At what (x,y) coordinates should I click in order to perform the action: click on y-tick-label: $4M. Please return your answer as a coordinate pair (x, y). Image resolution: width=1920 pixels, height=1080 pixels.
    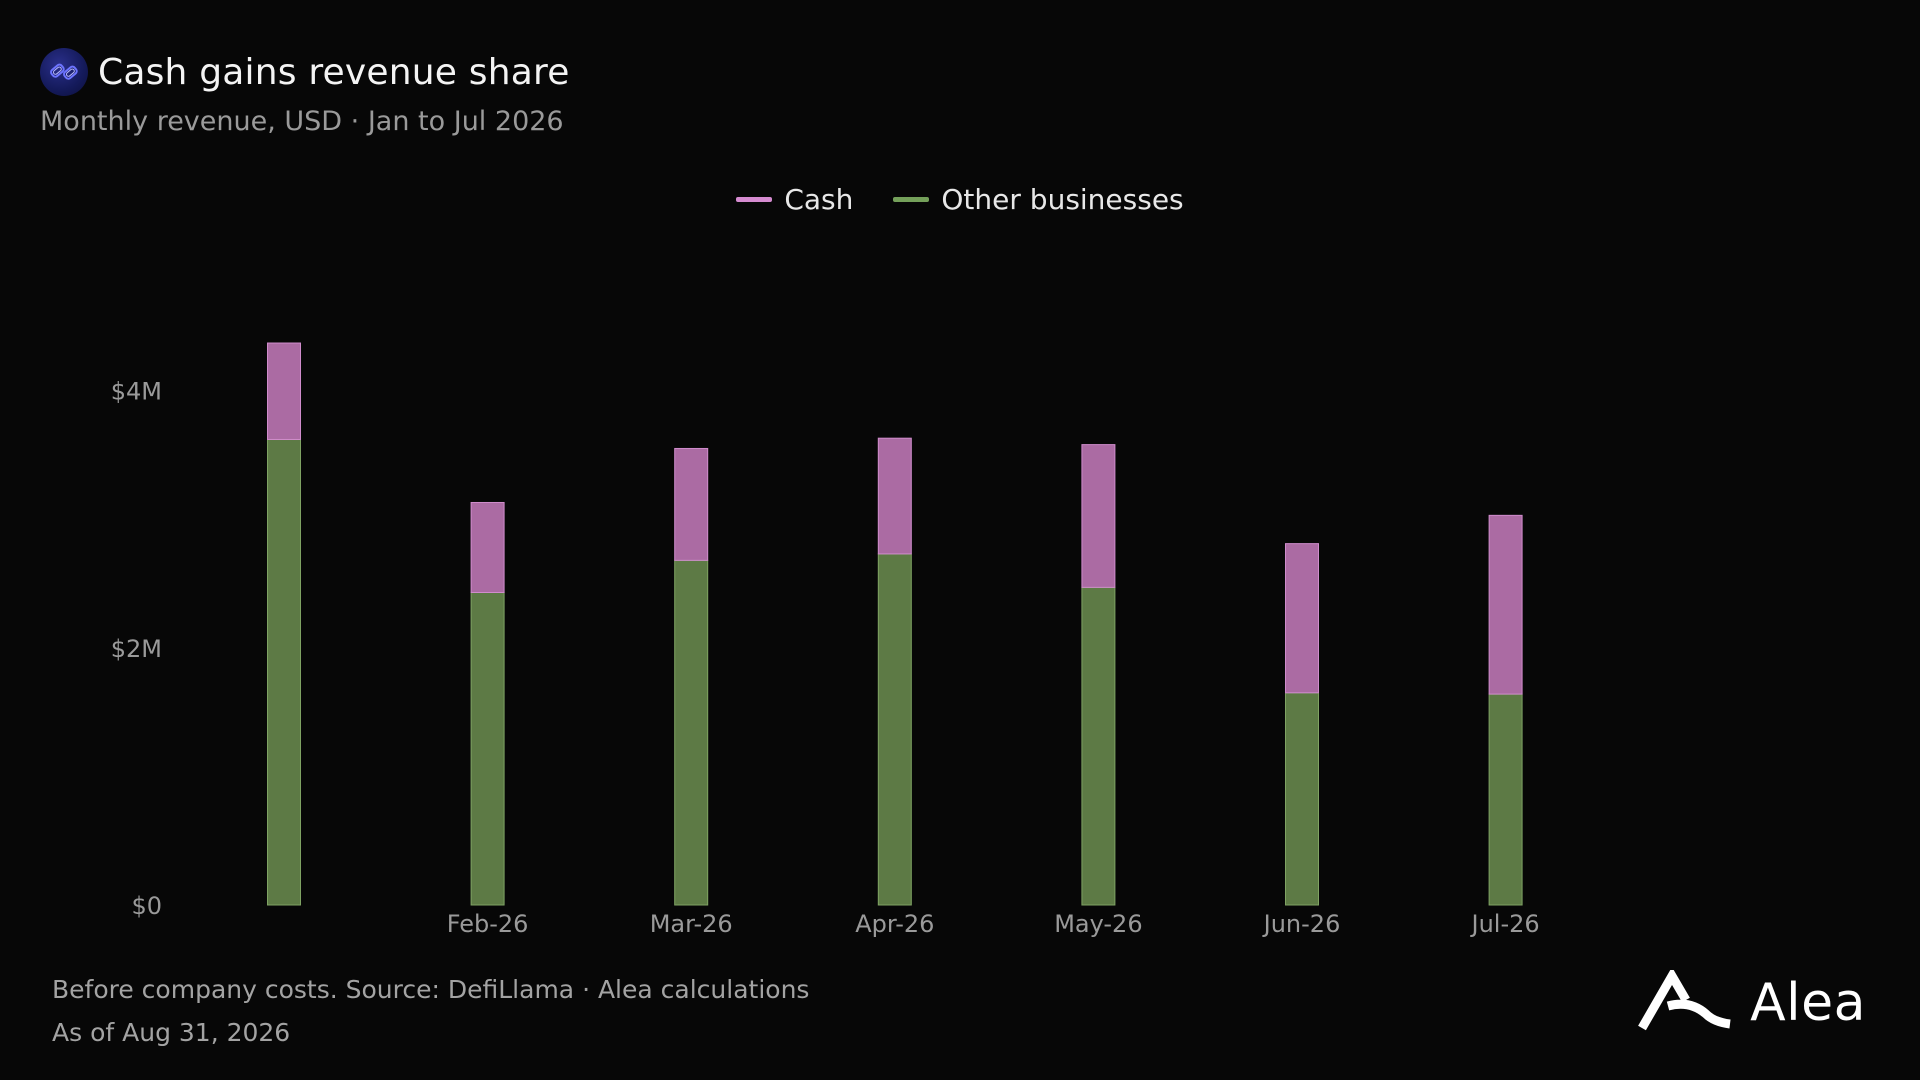
    Looking at the image, I should click on (136, 392).